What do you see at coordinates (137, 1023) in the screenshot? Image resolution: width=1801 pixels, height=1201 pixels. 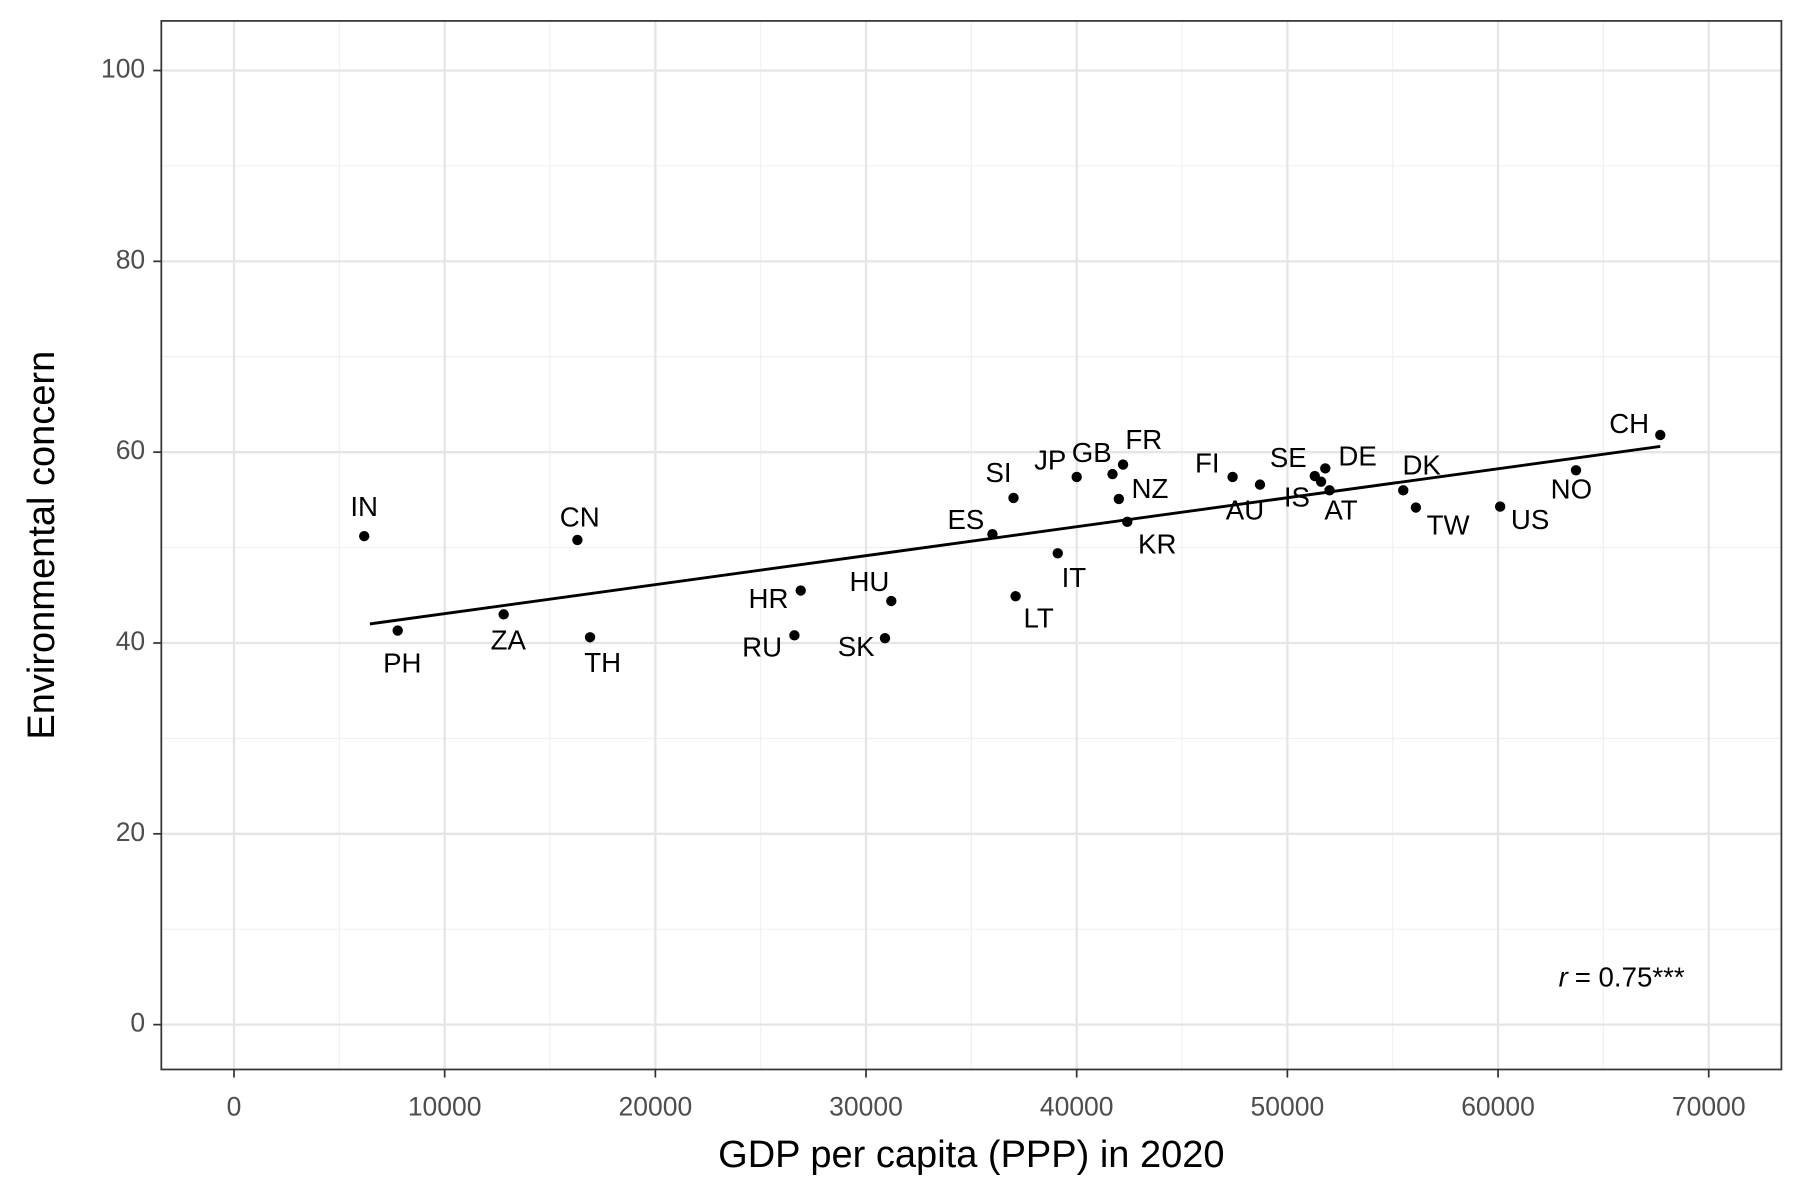 I see `y-tick-label: 0` at bounding box center [137, 1023].